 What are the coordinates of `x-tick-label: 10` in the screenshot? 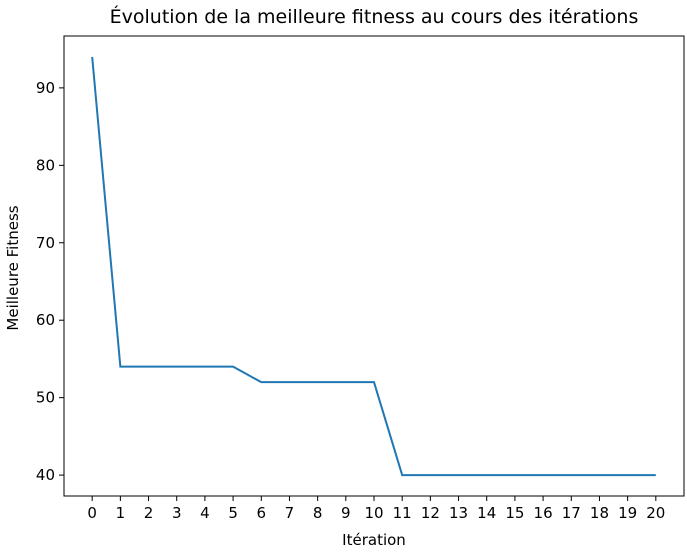 It's located at (373, 513).